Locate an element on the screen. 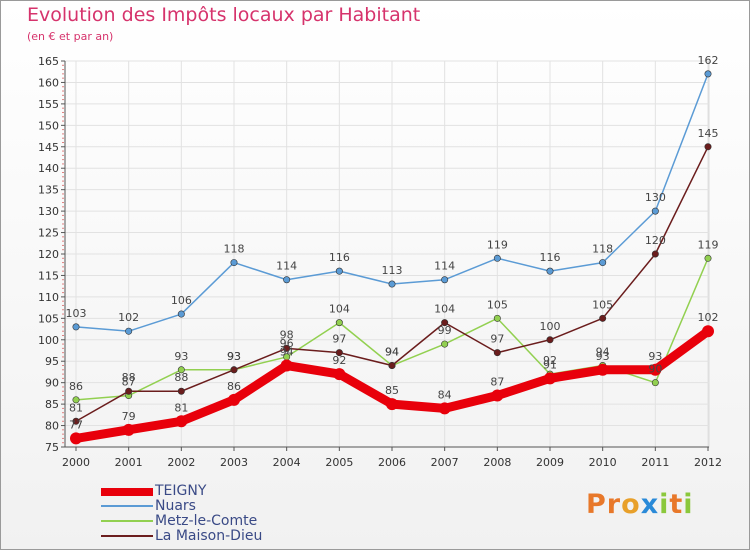 The width and height of the screenshot is (750, 550). logo-letter: P is located at coordinates (596, 504).